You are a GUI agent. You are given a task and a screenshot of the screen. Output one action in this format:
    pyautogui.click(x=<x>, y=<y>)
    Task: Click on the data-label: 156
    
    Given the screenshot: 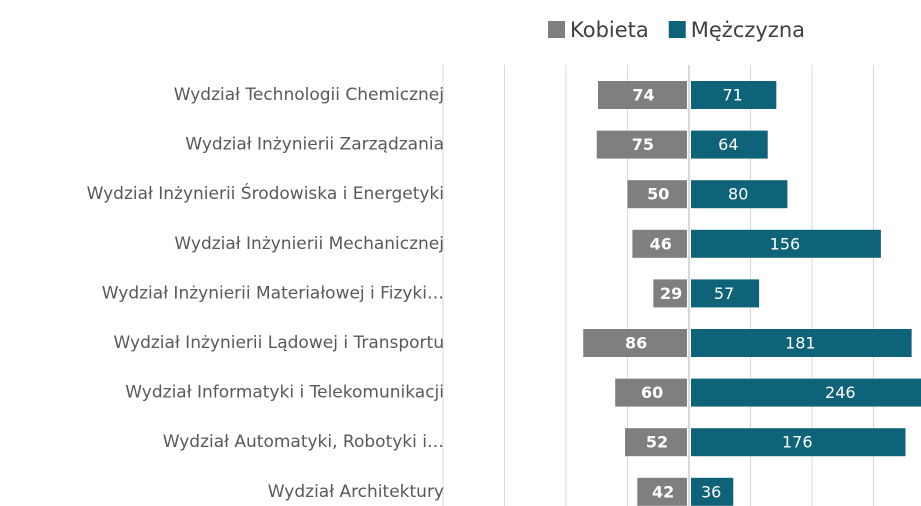 What is the action you would take?
    pyautogui.click(x=785, y=243)
    